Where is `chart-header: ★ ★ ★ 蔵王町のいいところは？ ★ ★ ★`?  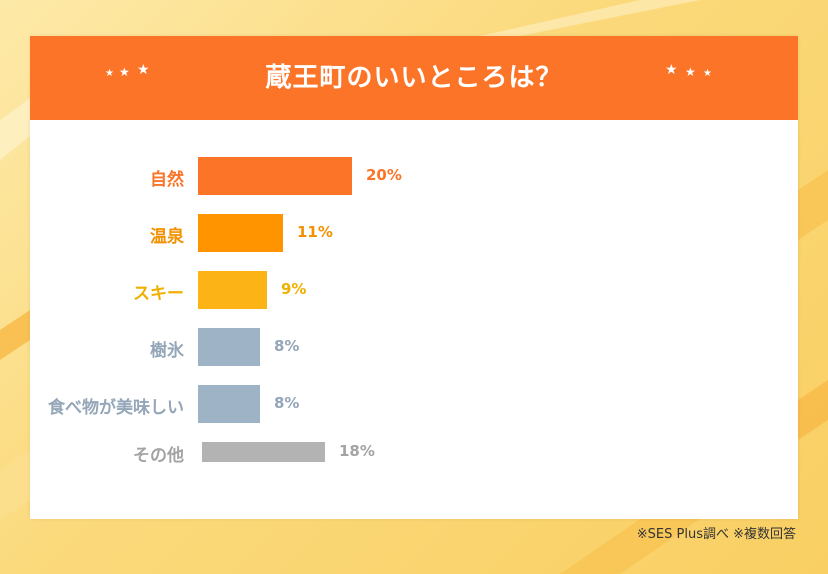 chart-header: ★ ★ ★ 蔵王町のいいところは？ ★ ★ ★ is located at coordinates (414, 78).